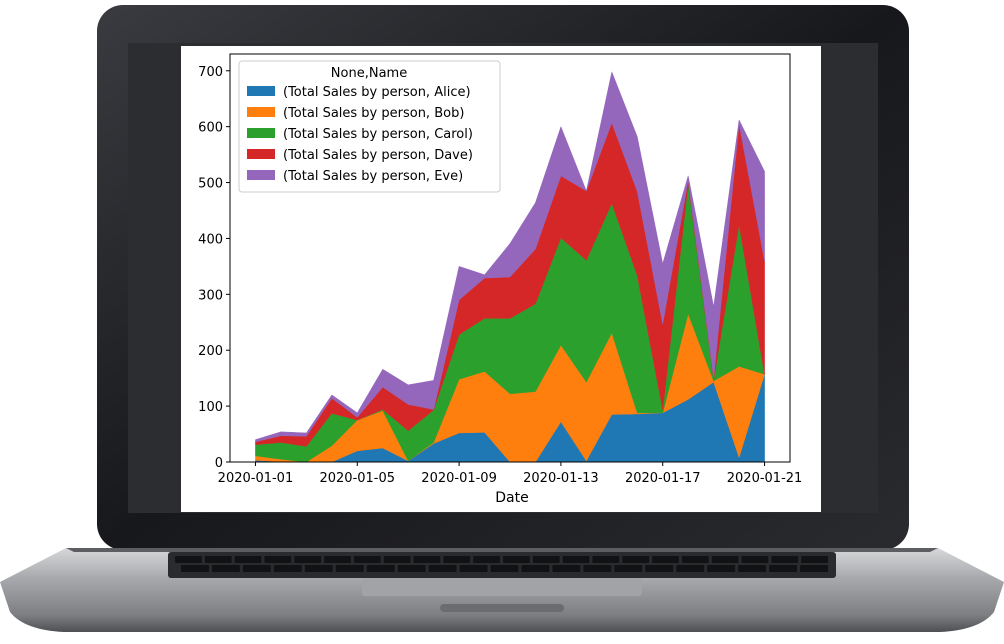 Image resolution: width=1004 pixels, height=644 pixels. Describe the element at coordinates (210, 72) in the screenshot. I see `y-tick-label: 700` at that location.